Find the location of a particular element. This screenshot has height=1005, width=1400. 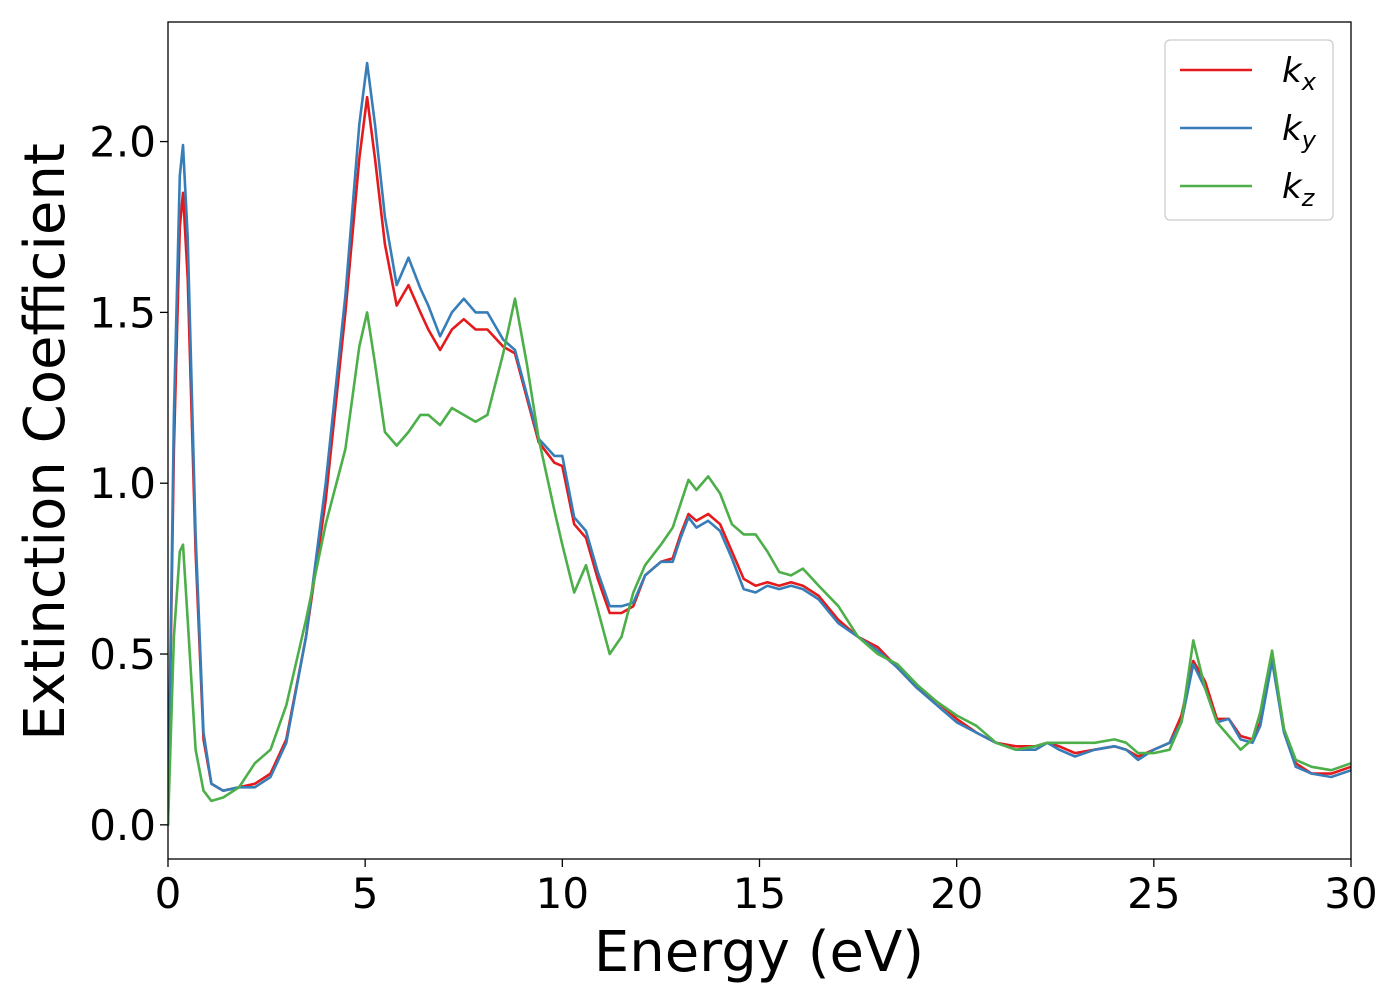

x-tick-label: 0 is located at coordinates (168, 893).